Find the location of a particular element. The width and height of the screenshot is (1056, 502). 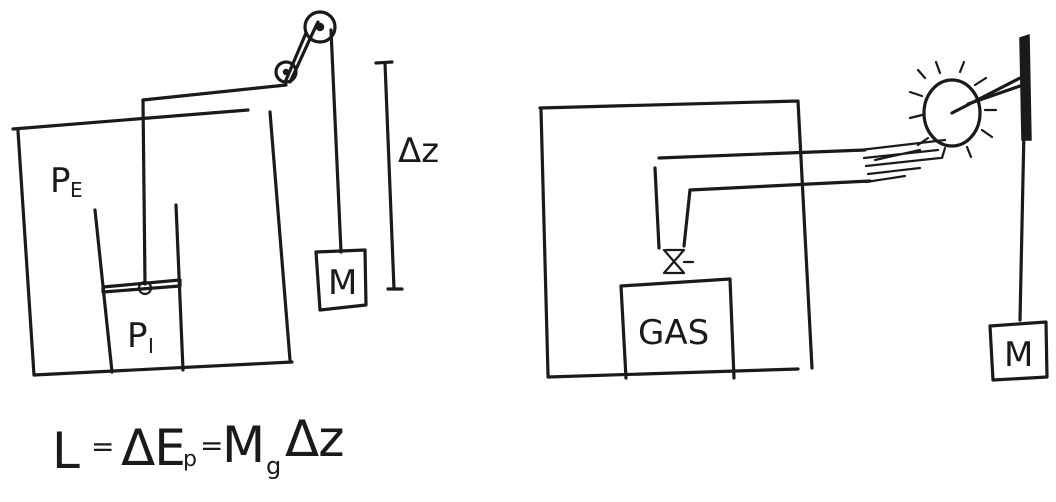

height-bar is located at coordinates (389, 175).